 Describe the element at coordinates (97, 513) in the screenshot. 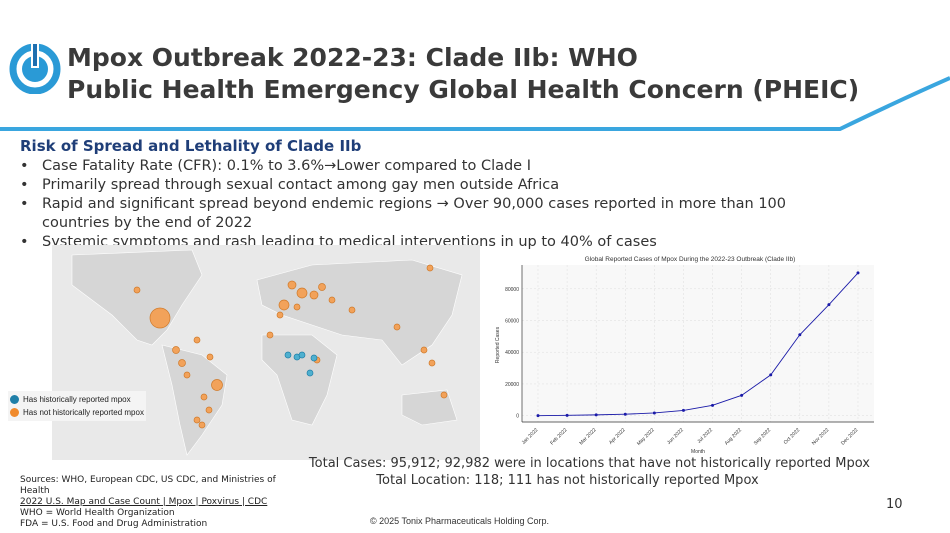

I see `who-abbrev: WHO = World Health Organization` at that location.